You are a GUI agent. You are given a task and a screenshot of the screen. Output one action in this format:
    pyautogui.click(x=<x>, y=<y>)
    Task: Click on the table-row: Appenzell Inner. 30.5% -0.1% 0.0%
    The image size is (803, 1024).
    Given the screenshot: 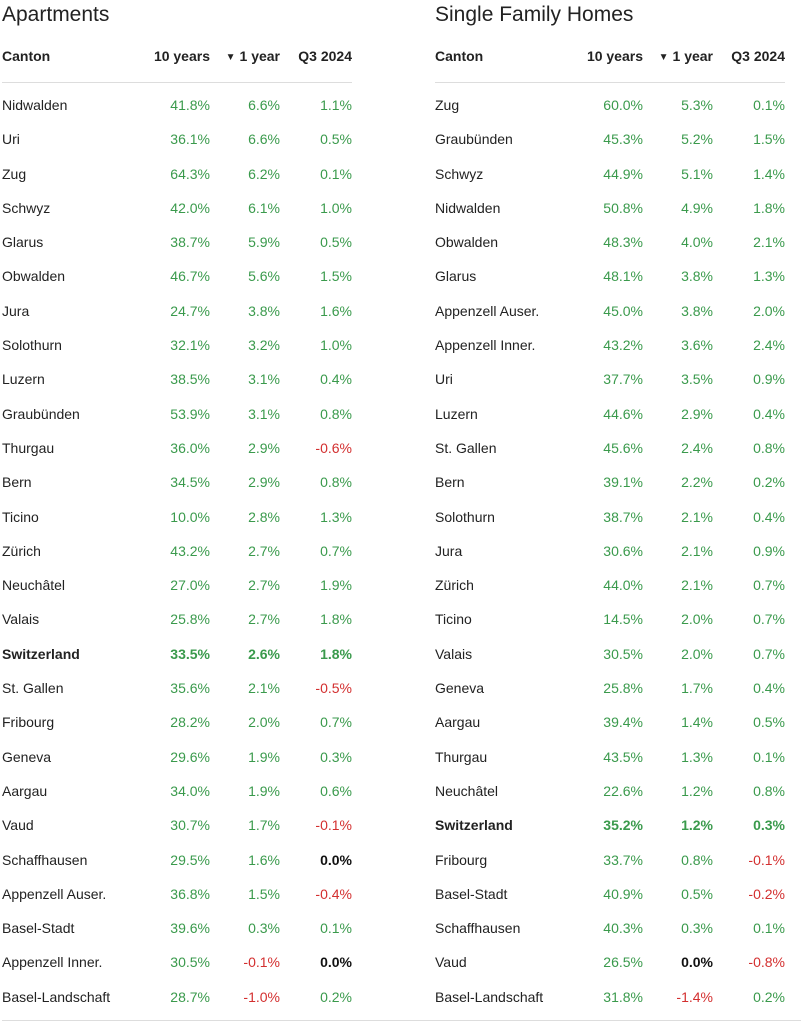 What is the action you would take?
    pyautogui.click(x=177, y=963)
    